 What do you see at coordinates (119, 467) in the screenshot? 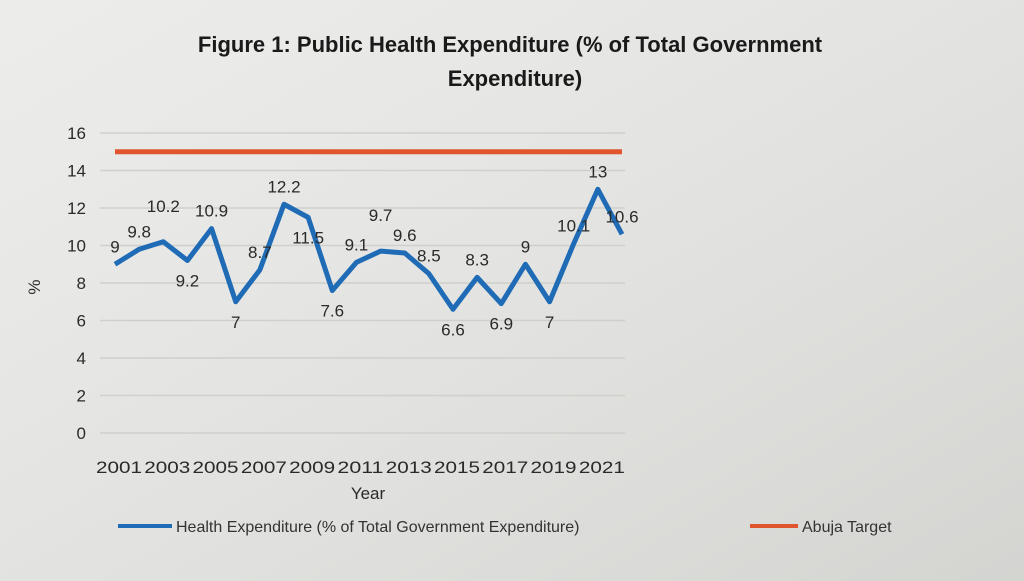
I see `x-tick-label: 2001` at bounding box center [119, 467].